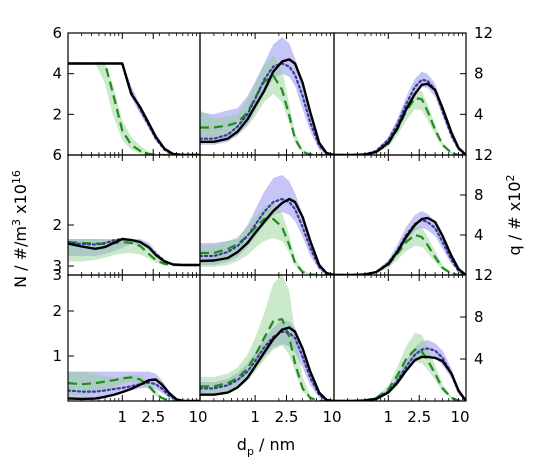  I want to click on line-dotted, so click(267, 236).